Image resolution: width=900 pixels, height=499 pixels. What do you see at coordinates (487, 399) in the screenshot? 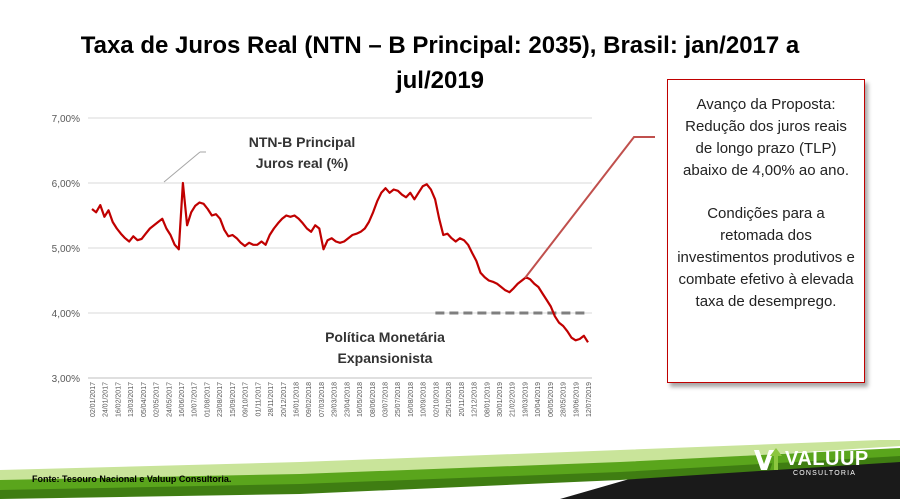
I see `x-tick-label: 08/01/2019` at bounding box center [487, 399].